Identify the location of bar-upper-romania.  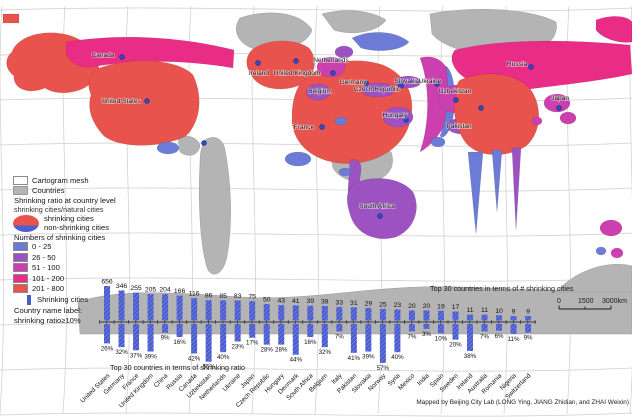
(499, 318).